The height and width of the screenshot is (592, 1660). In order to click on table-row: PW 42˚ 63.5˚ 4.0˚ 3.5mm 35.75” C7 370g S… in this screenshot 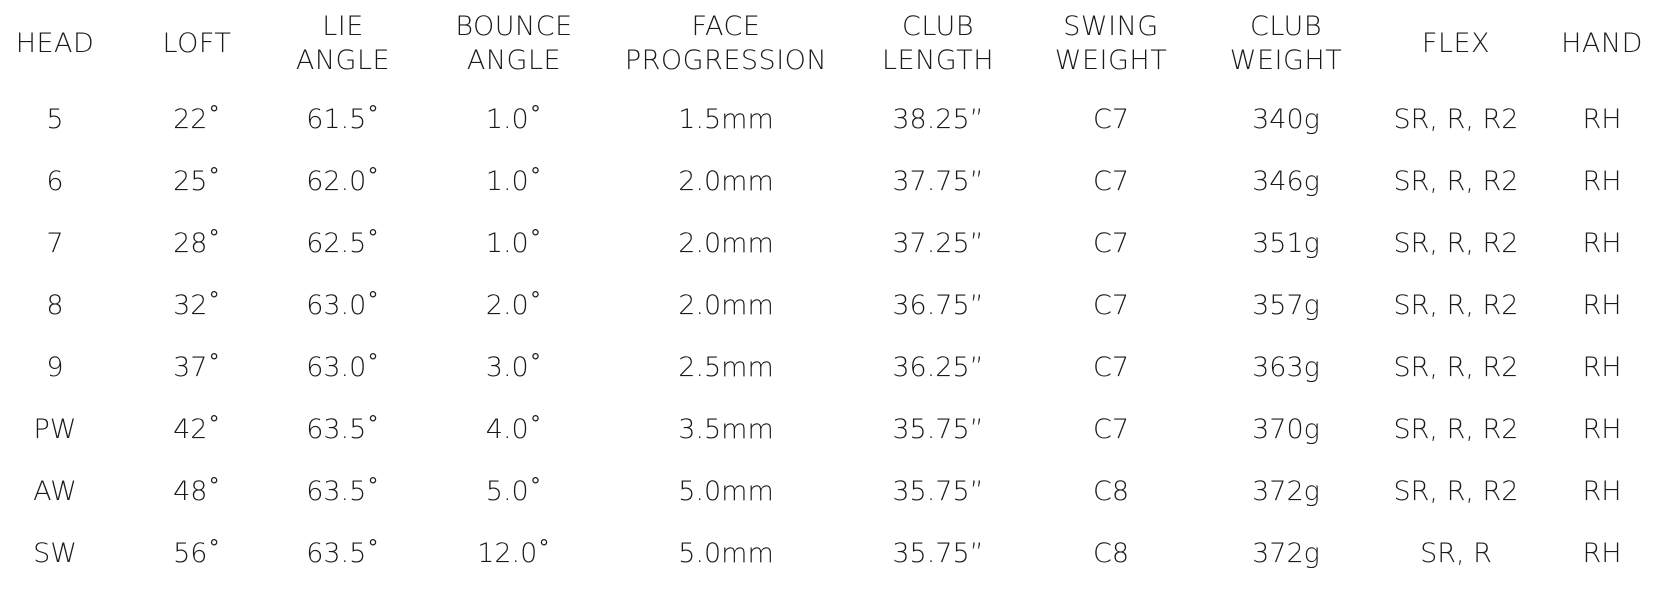, I will do `click(830, 429)`.